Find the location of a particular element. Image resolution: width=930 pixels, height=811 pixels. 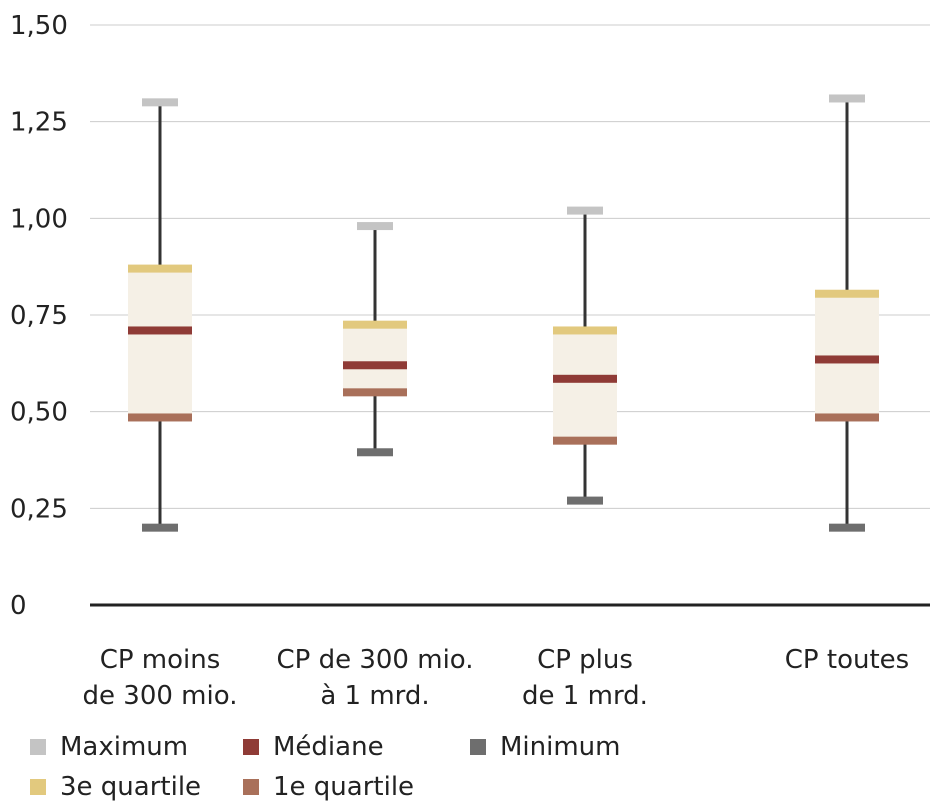

legend-item-3e-quartile: 3e quartile is located at coordinates (115, 787).